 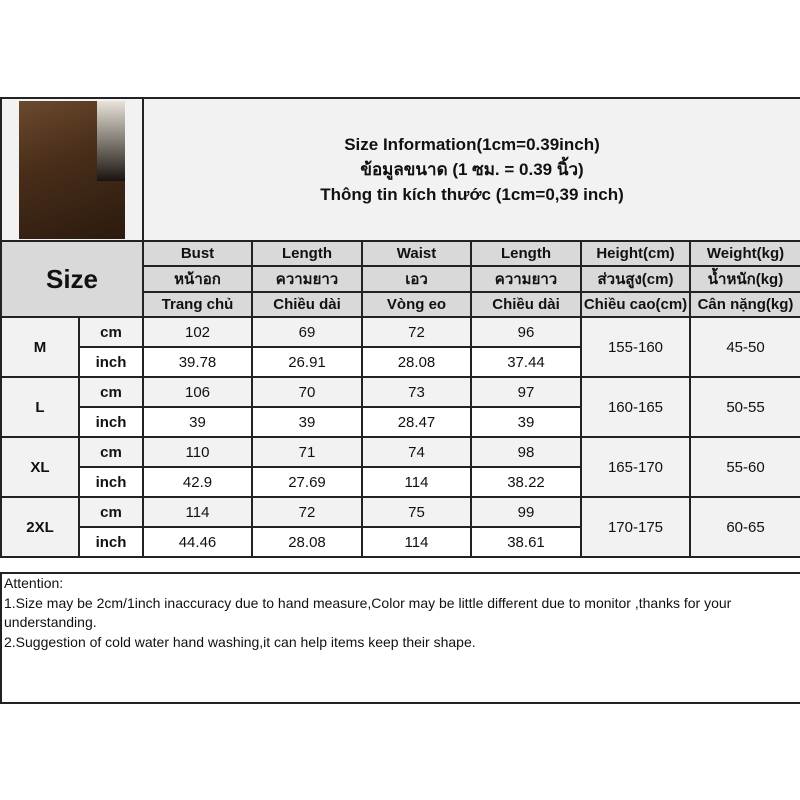 I want to click on measure-cell: 75, so click(x=416, y=512).